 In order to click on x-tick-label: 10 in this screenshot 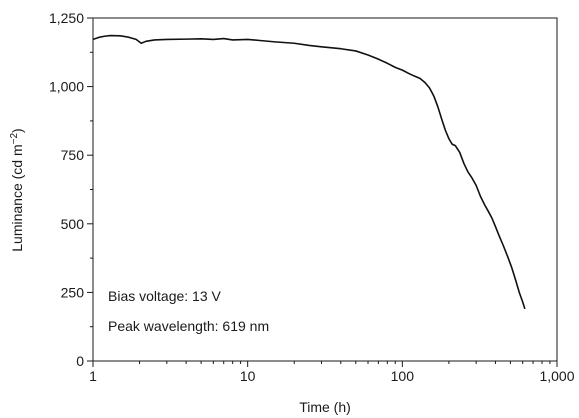, I will do `click(248, 376)`.